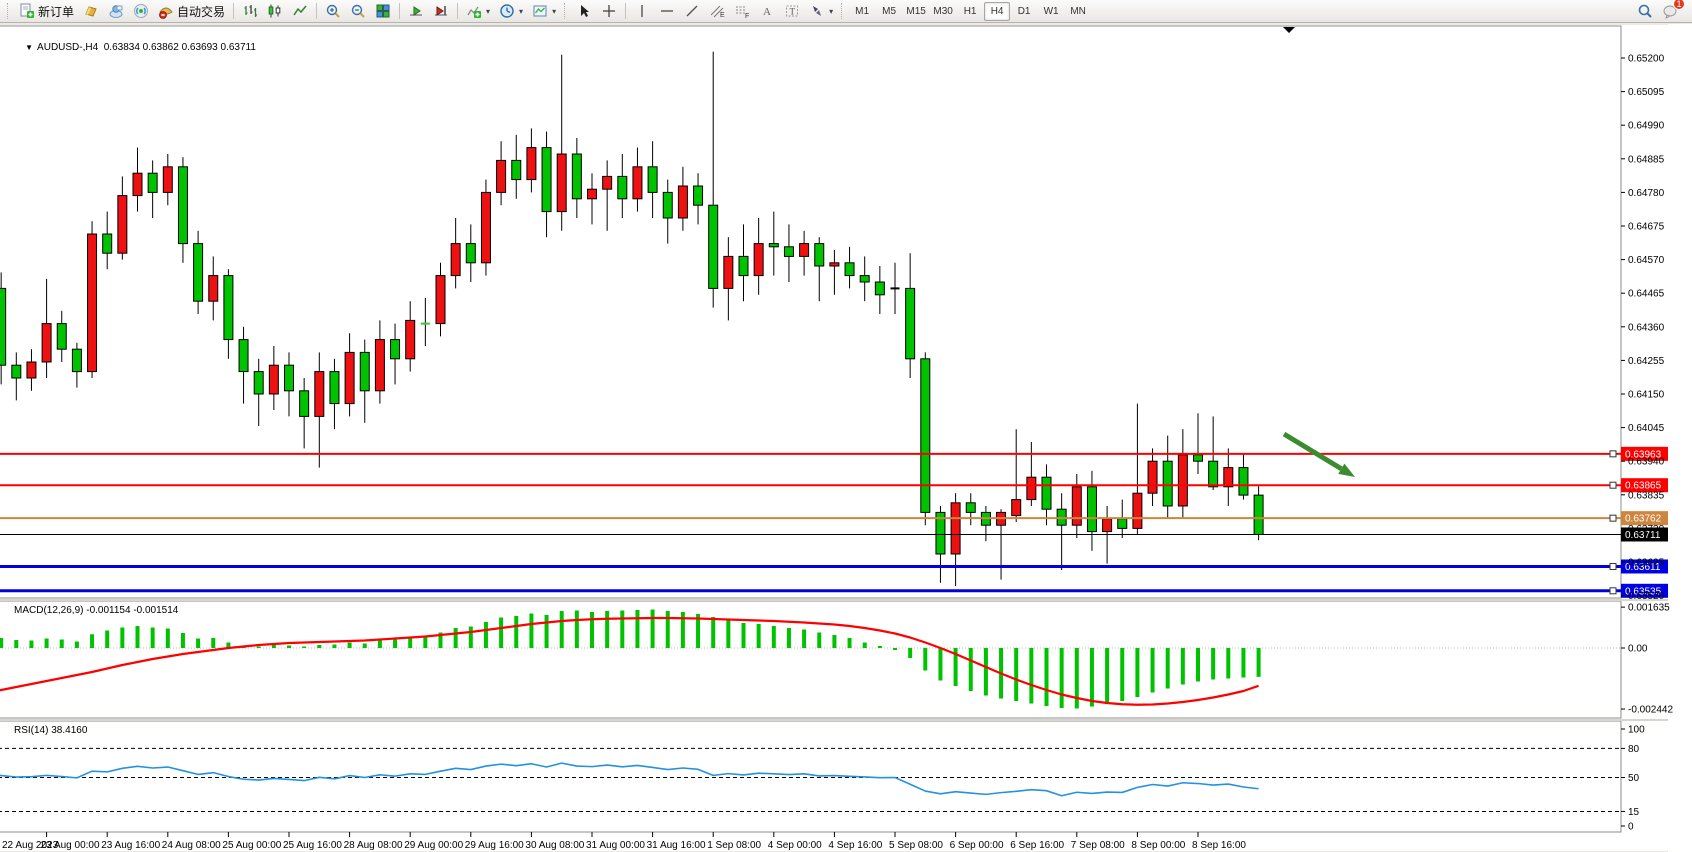  What do you see at coordinates (141, 11) in the screenshot?
I see `signals-button` at bounding box center [141, 11].